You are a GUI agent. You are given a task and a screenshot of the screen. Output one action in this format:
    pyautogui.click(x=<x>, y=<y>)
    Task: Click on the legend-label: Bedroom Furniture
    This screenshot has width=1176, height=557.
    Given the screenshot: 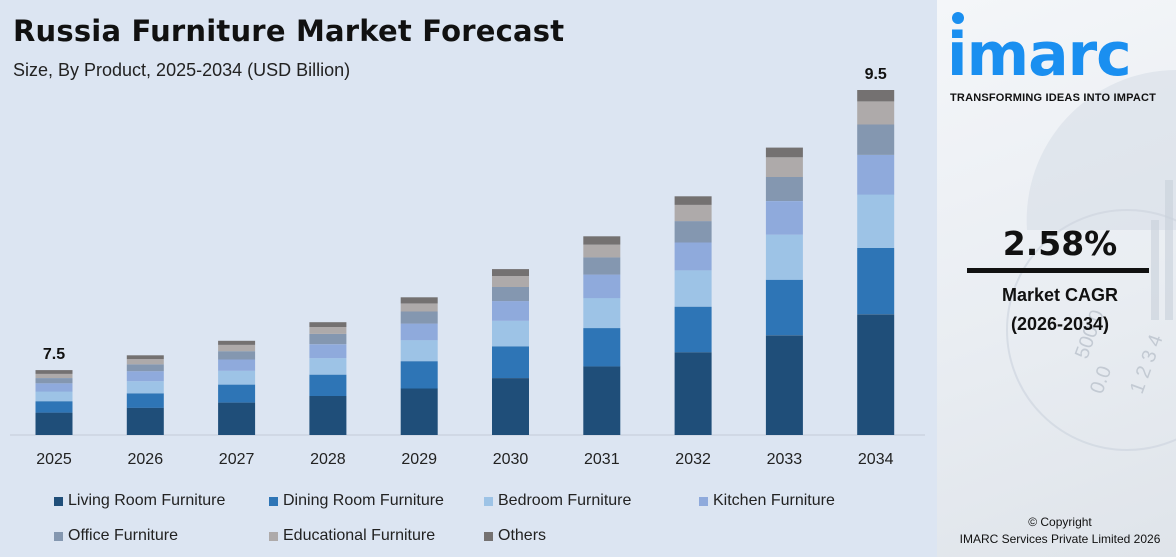 What is the action you would take?
    pyautogui.click(x=565, y=500)
    